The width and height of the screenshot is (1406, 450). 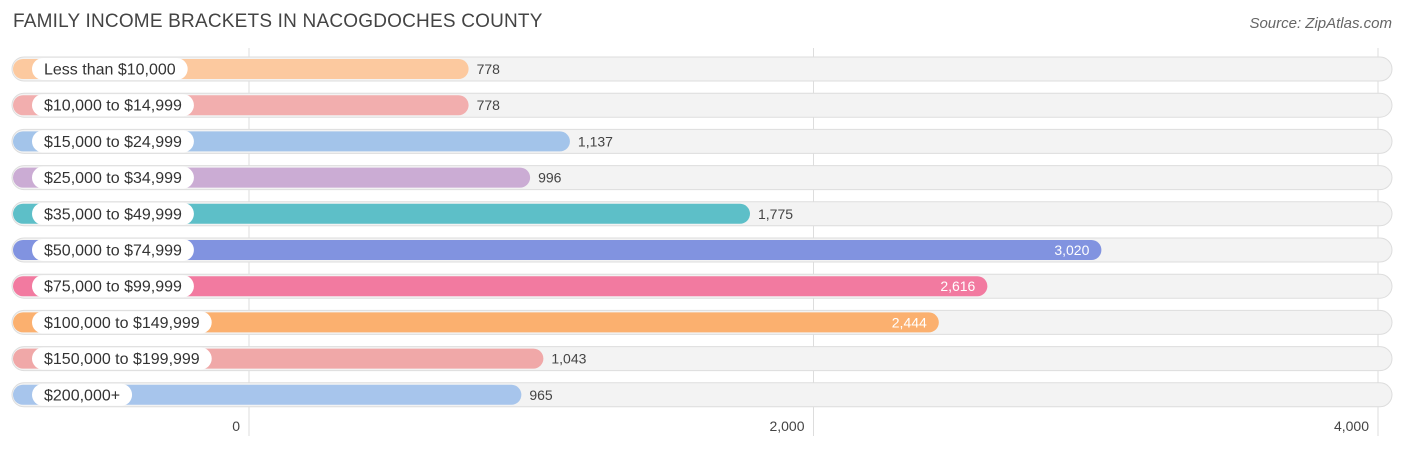 I want to click on category-label: $200,000+, so click(x=82, y=395).